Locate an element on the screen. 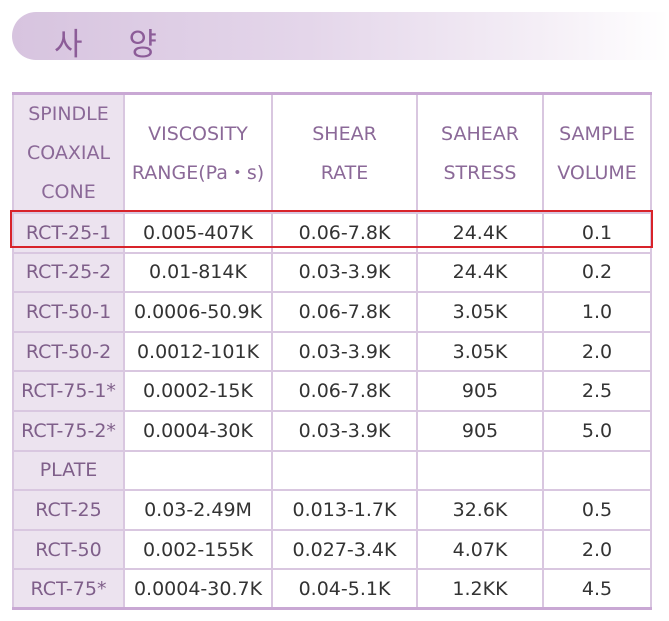 Image resolution: width=669 pixels, height=621 pixels. row-viscosity: 0.01-814K is located at coordinates (198, 272).